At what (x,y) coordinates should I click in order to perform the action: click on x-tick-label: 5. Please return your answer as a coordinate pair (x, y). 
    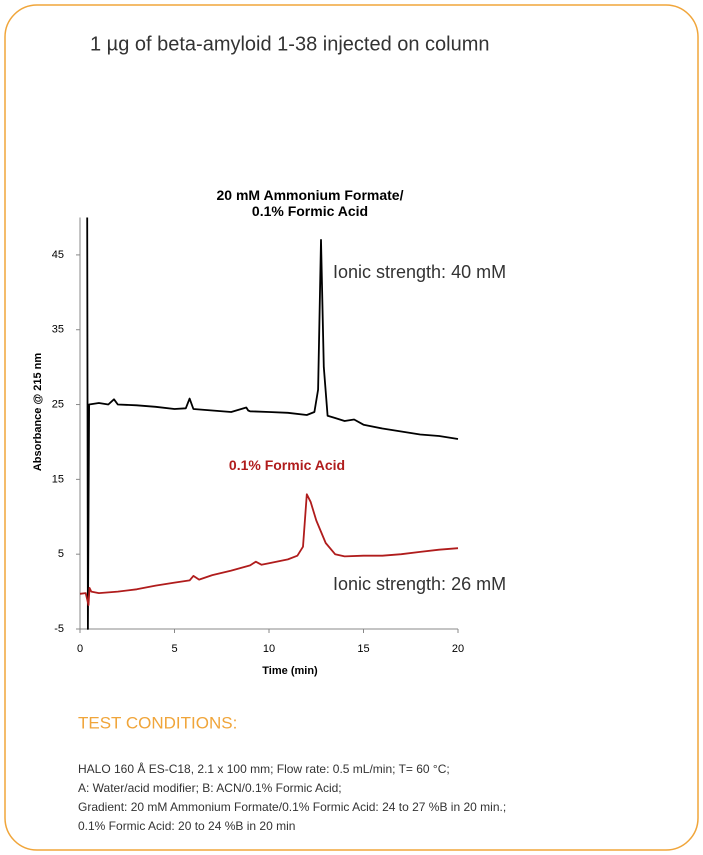
    Looking at the image, I should click on (174, 649).